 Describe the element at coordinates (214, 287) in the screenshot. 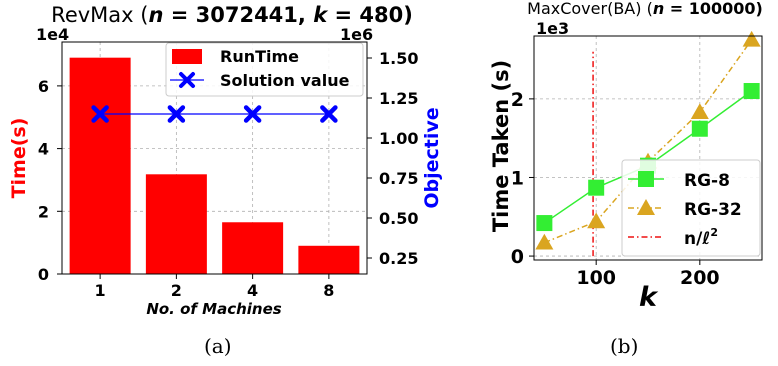

I see `x-ticks: 1 2 4 8` at that location.